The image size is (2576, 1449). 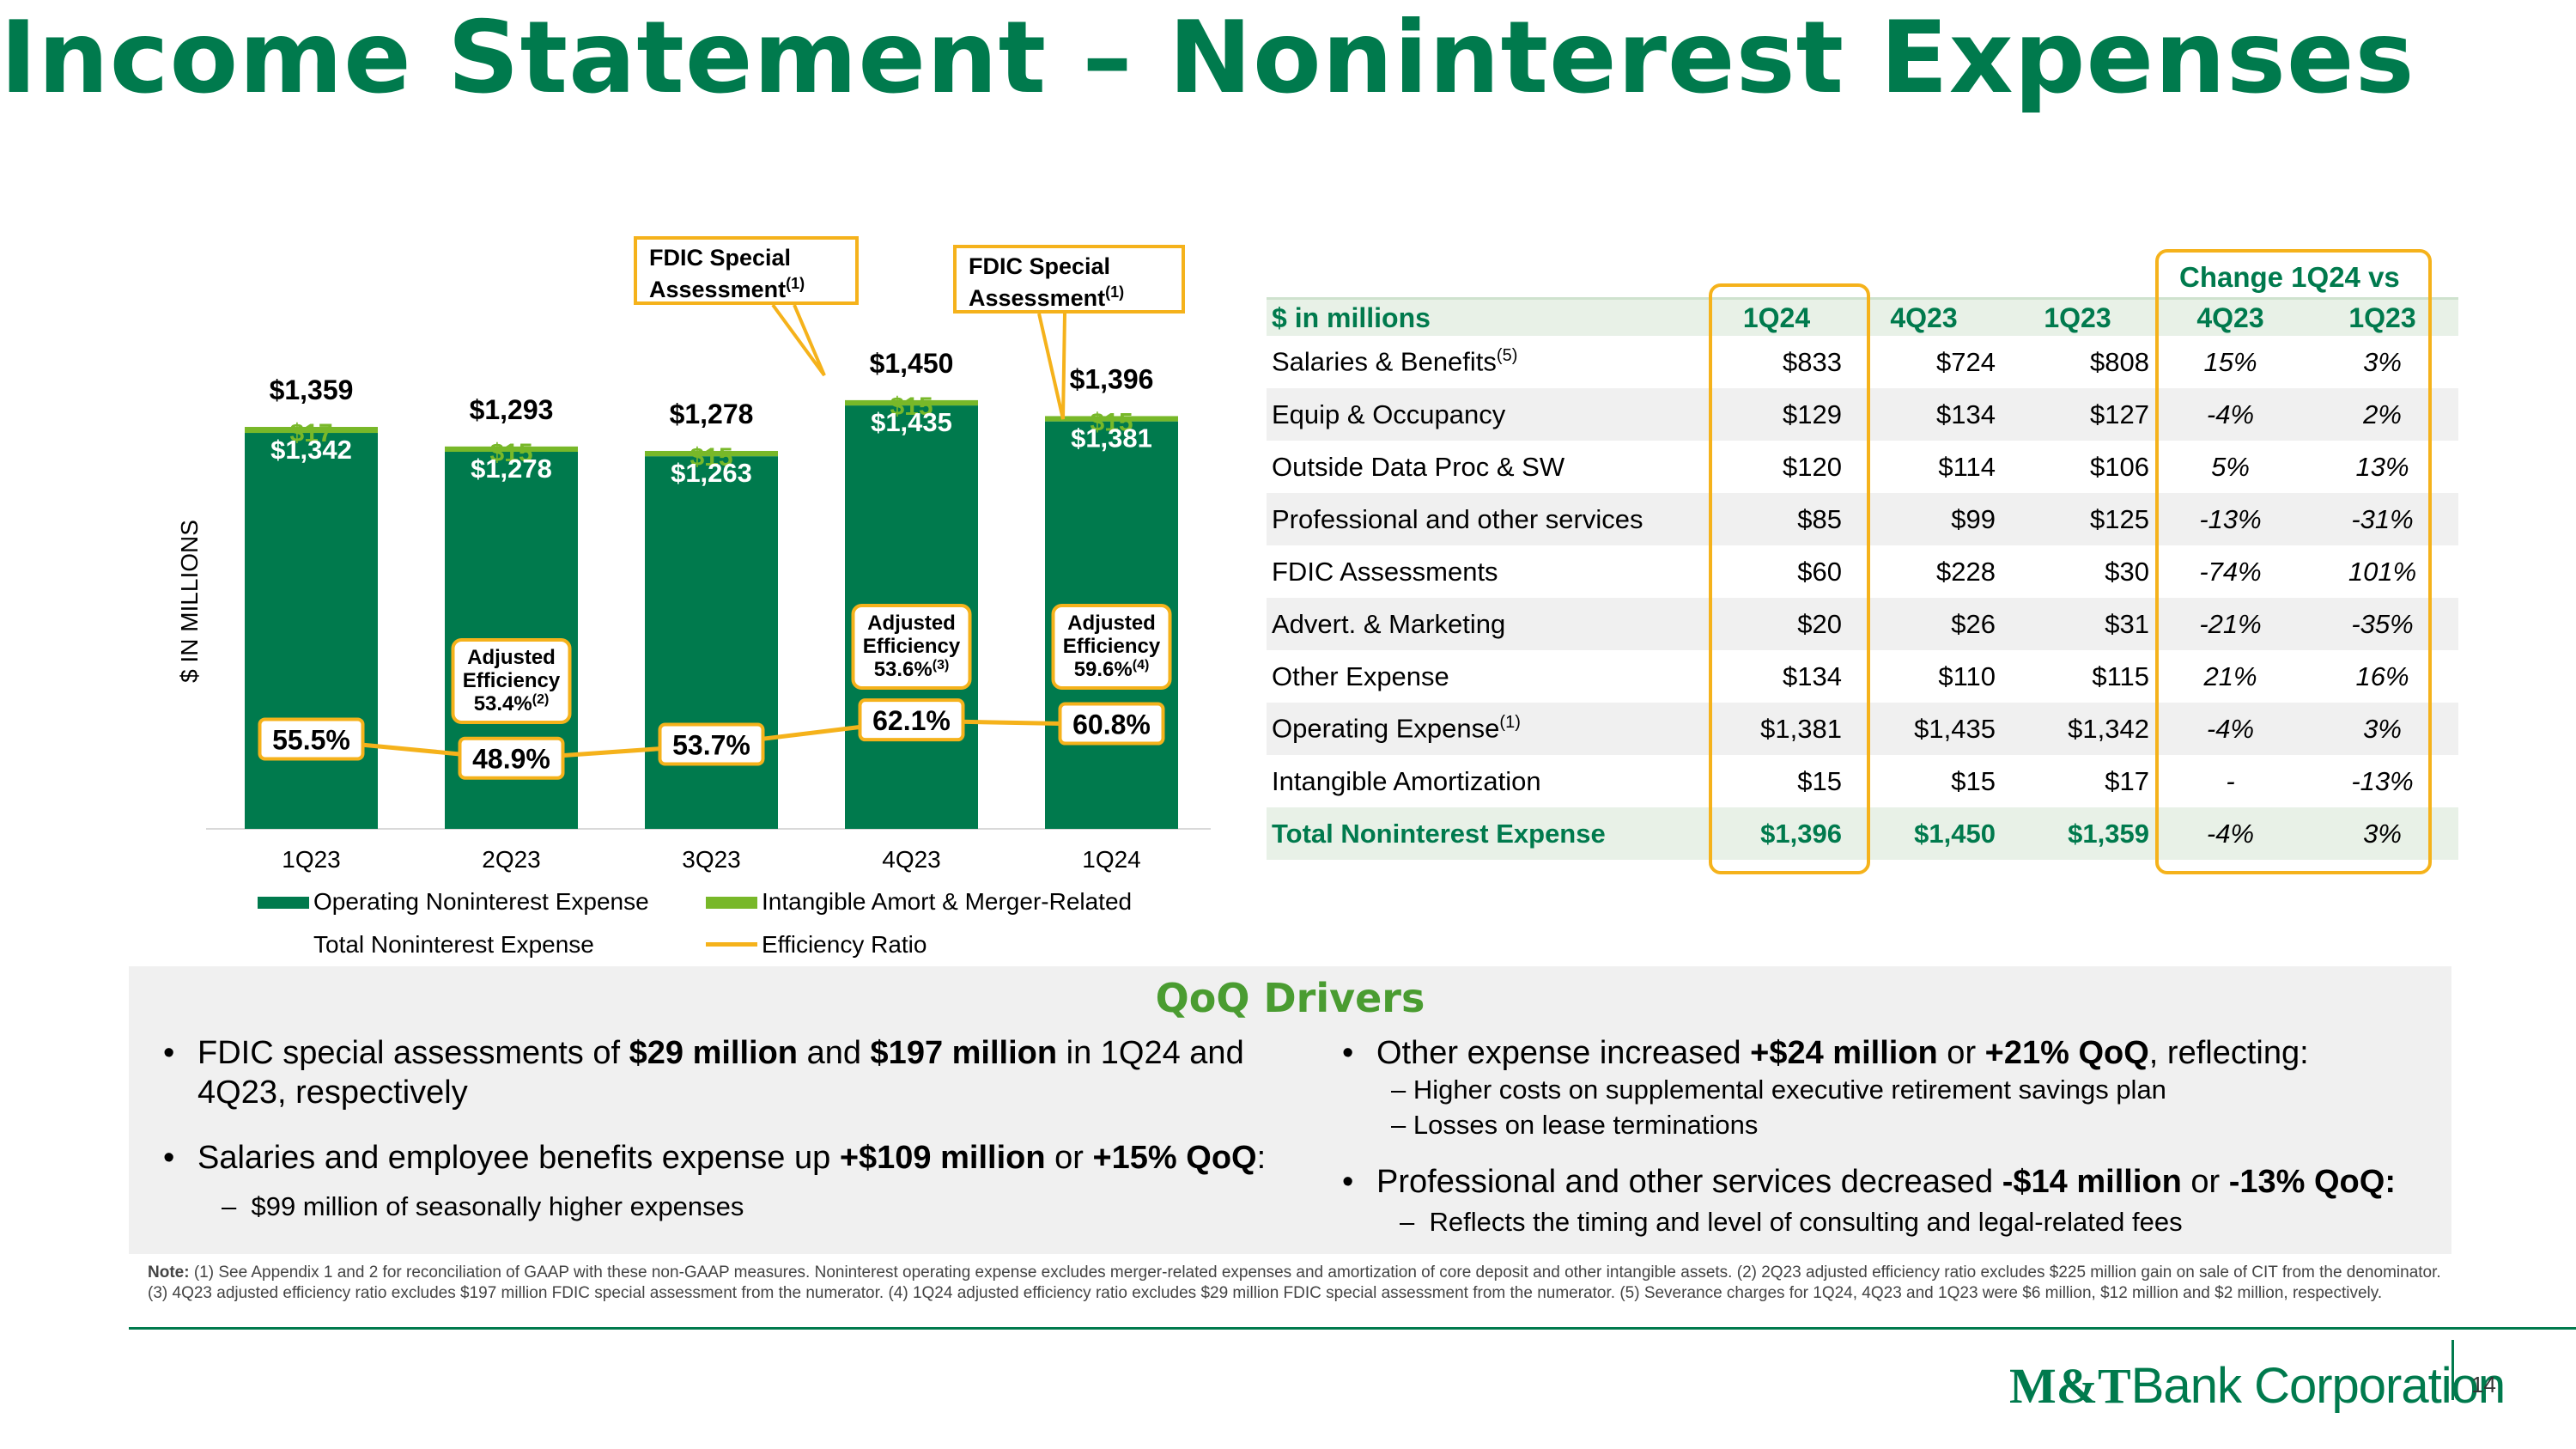 I want to click on qoq-drivers-title: QoQ Drivers, so click(x=1290, y=998).